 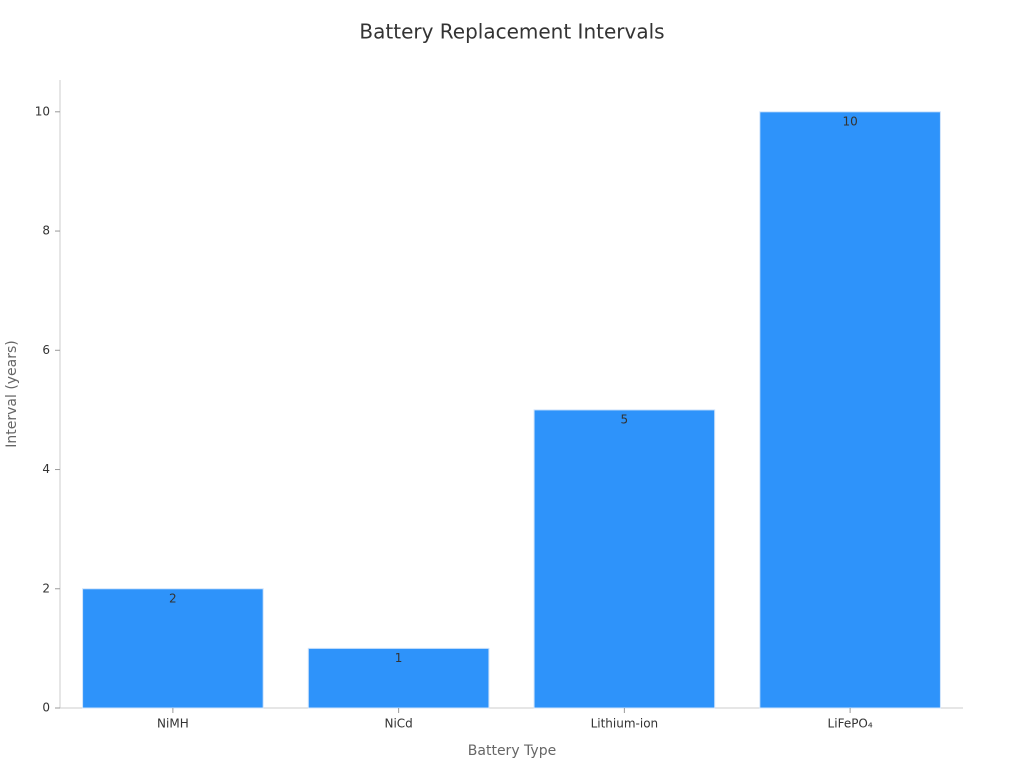 What do you see at coordinates (173, 724) in the screenshot?
I see `x-tick-label: NiMH` at bounding box center [173, 724].